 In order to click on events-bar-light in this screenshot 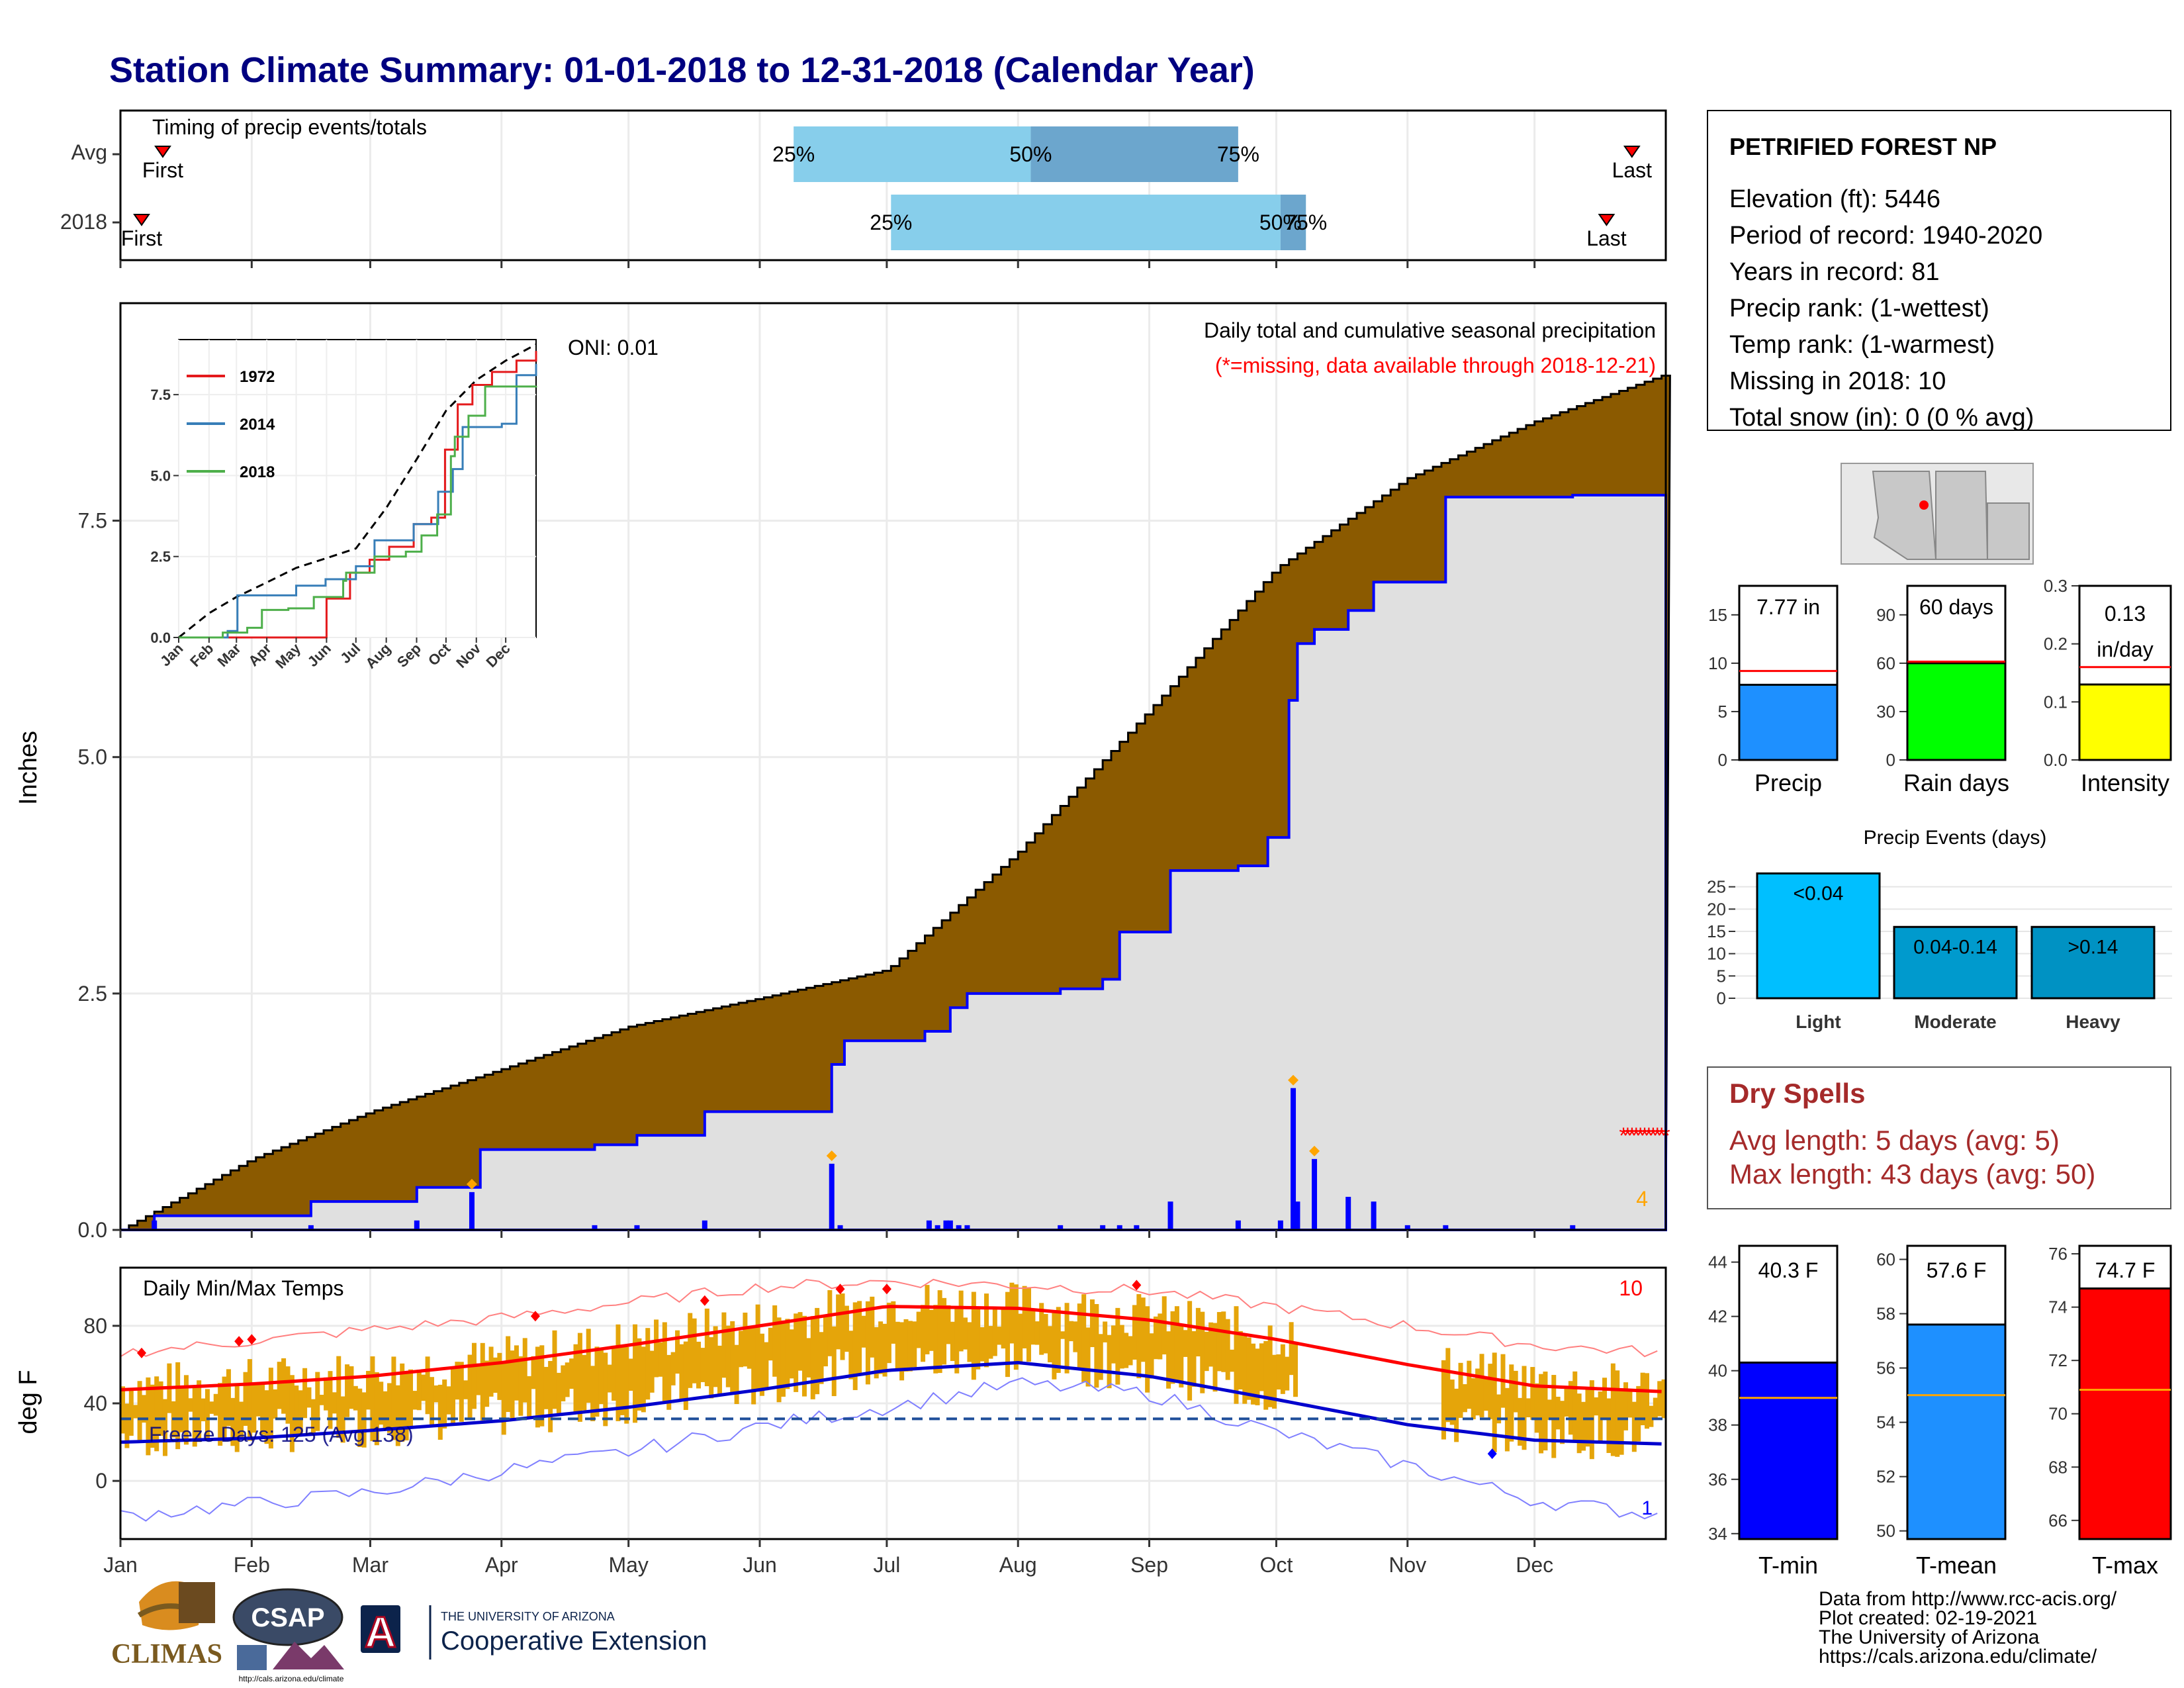, I will do `click(1818, 936)`.